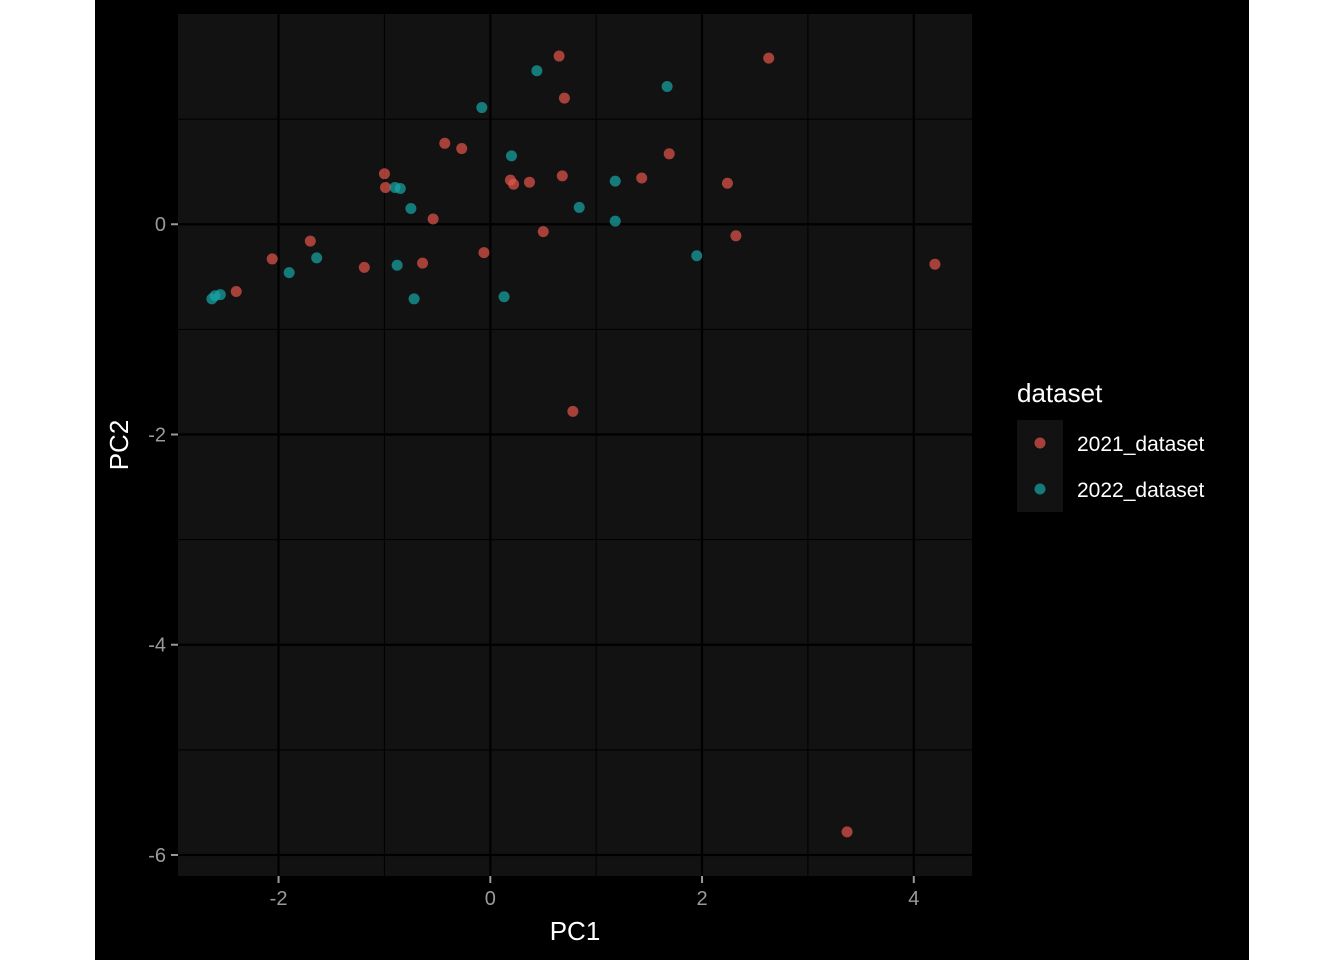 The image size is (1344, 960). I want to click on x-axis-title: PC1, so click(575, 931).